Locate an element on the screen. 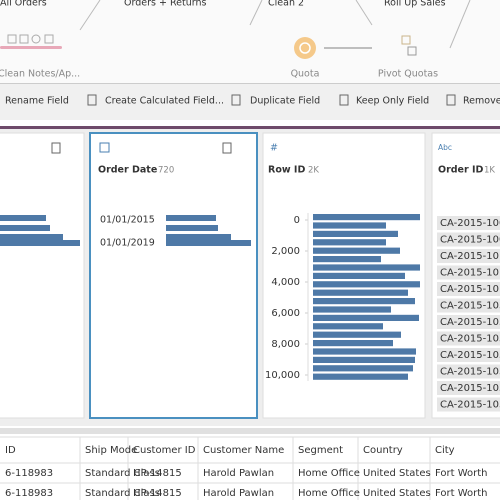 This screenshot has height=500, width=500. column-header: City is located at coordinates (445, 450).